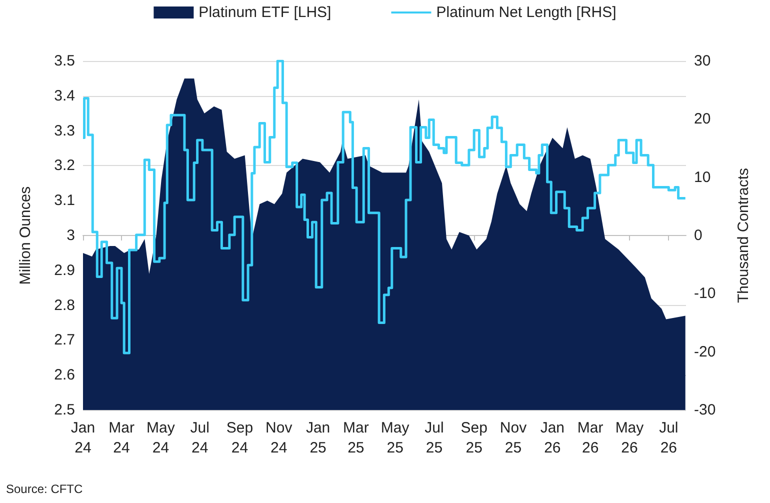  What do you see at coordinates (279, 438) in the screenshot?
I see `x-tick-label: Nov 24` at bounding box center [279, 438].